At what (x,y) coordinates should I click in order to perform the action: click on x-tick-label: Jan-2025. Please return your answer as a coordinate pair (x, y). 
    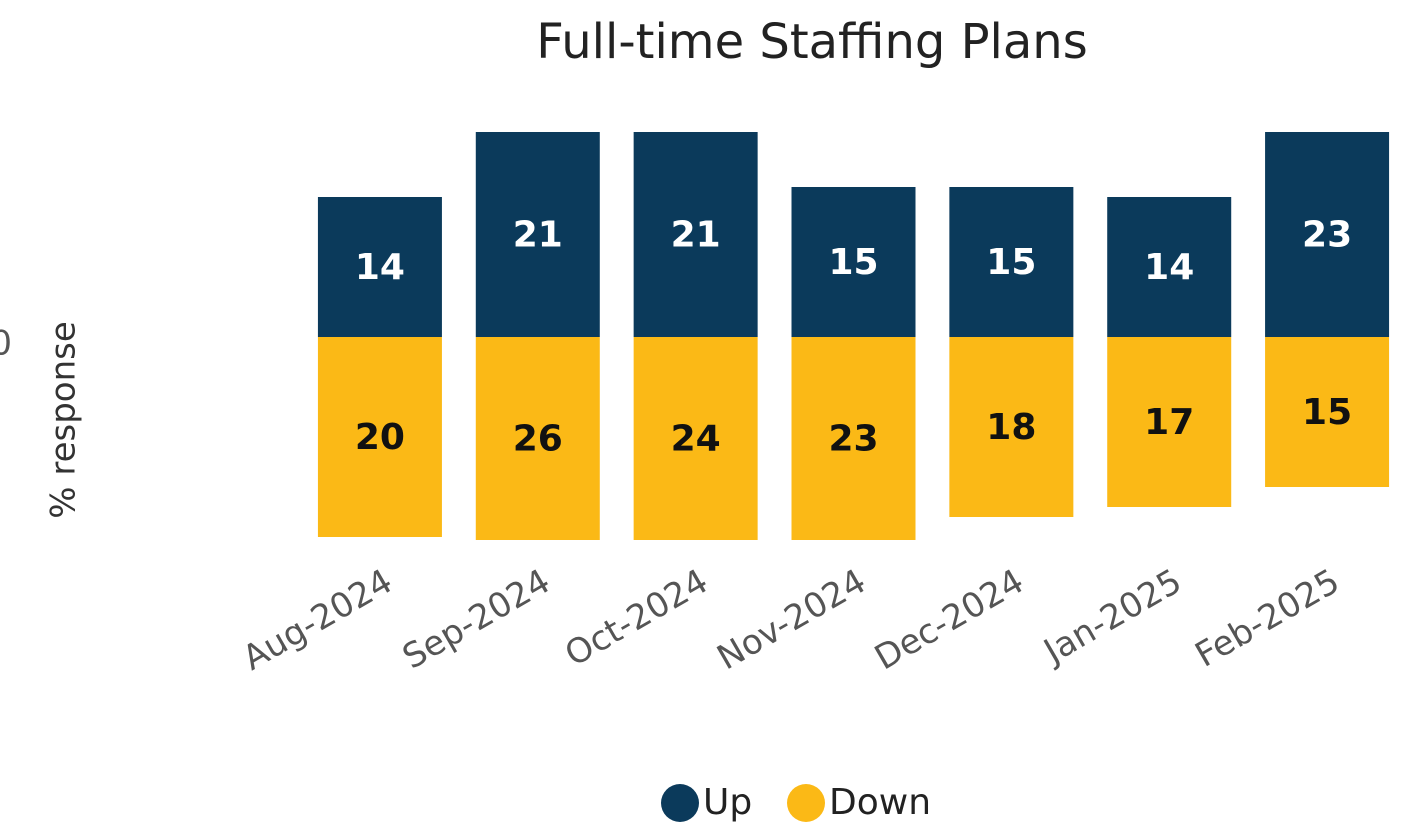
    Looking at the image, I should click on (1112, 616).